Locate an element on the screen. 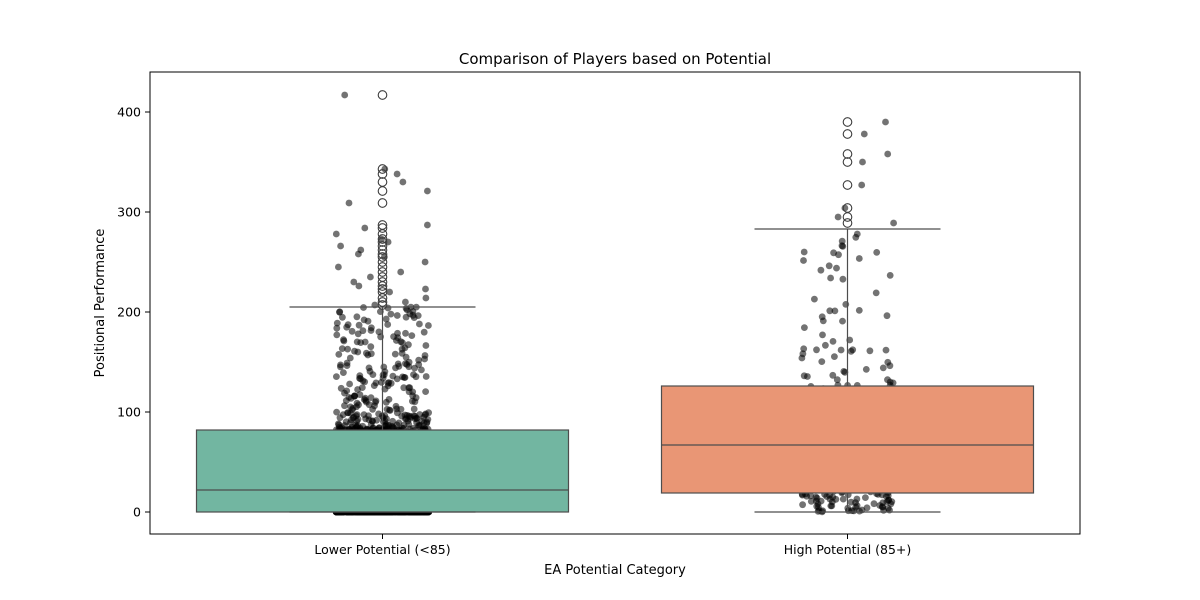  y-tick-label: 0 is located at coordinates (137, 512).